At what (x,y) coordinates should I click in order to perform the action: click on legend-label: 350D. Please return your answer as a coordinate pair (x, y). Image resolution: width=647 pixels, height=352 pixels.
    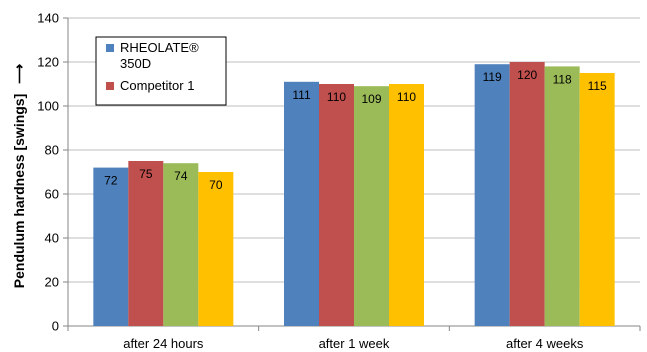
    Looking at the image, I should click on (135, 63).